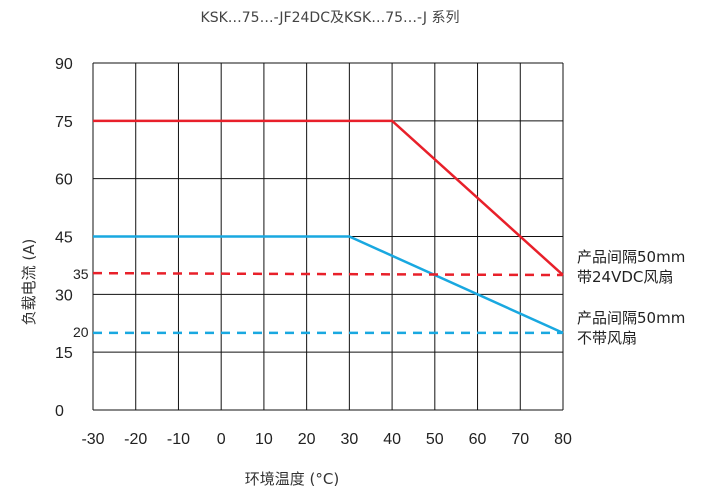 The image size is (707, 491). What do you see at coordinates (178, 439) in the screenshot?
I see `x-tick-label-2: -10` at bounding box center [178, 439].